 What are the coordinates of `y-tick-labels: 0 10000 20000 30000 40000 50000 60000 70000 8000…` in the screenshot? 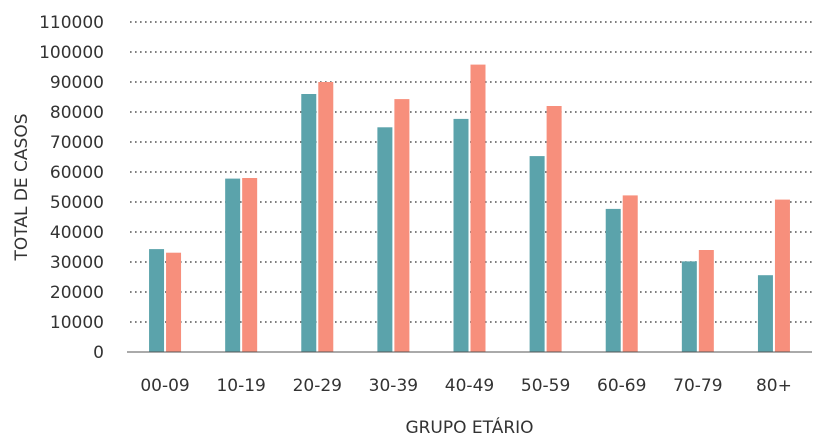 It's located at (71, 188).